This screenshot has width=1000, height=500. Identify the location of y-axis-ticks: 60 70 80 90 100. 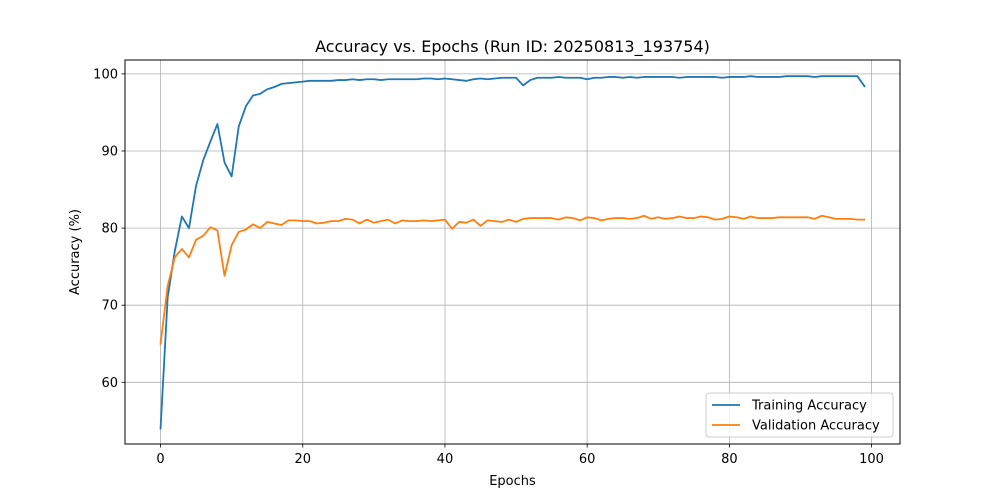
(109, 229).